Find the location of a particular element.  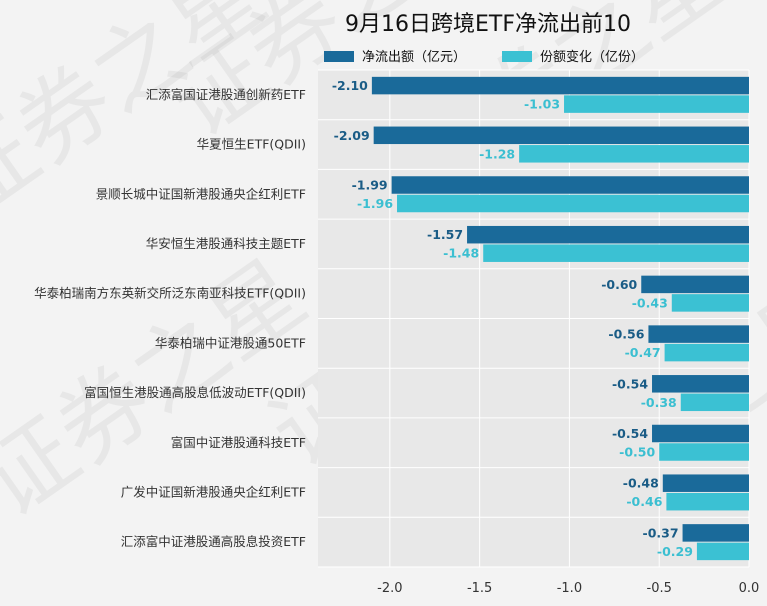

category-label: 华夏恒生ETF(QDII) is located at coordinates (251, 144).